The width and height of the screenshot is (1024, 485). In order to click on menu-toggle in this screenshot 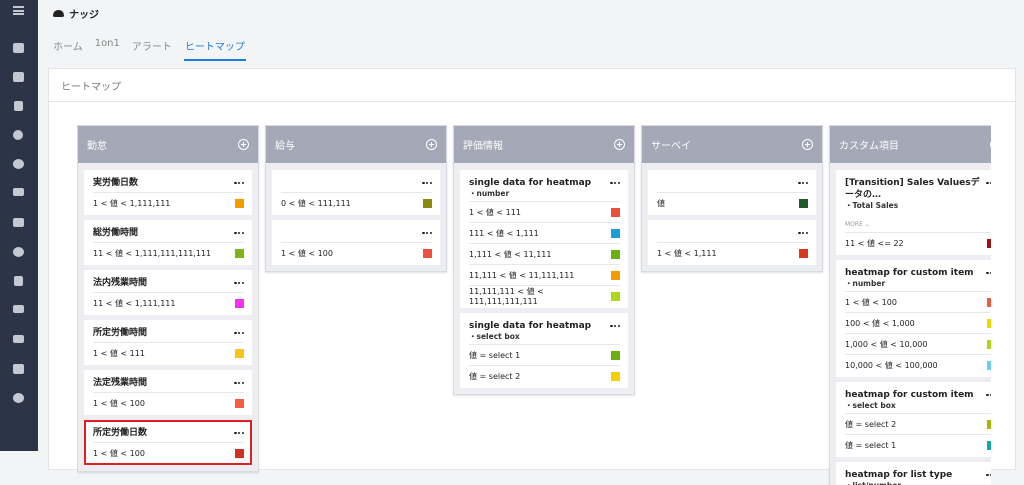, I will do `click(18, 10)`.